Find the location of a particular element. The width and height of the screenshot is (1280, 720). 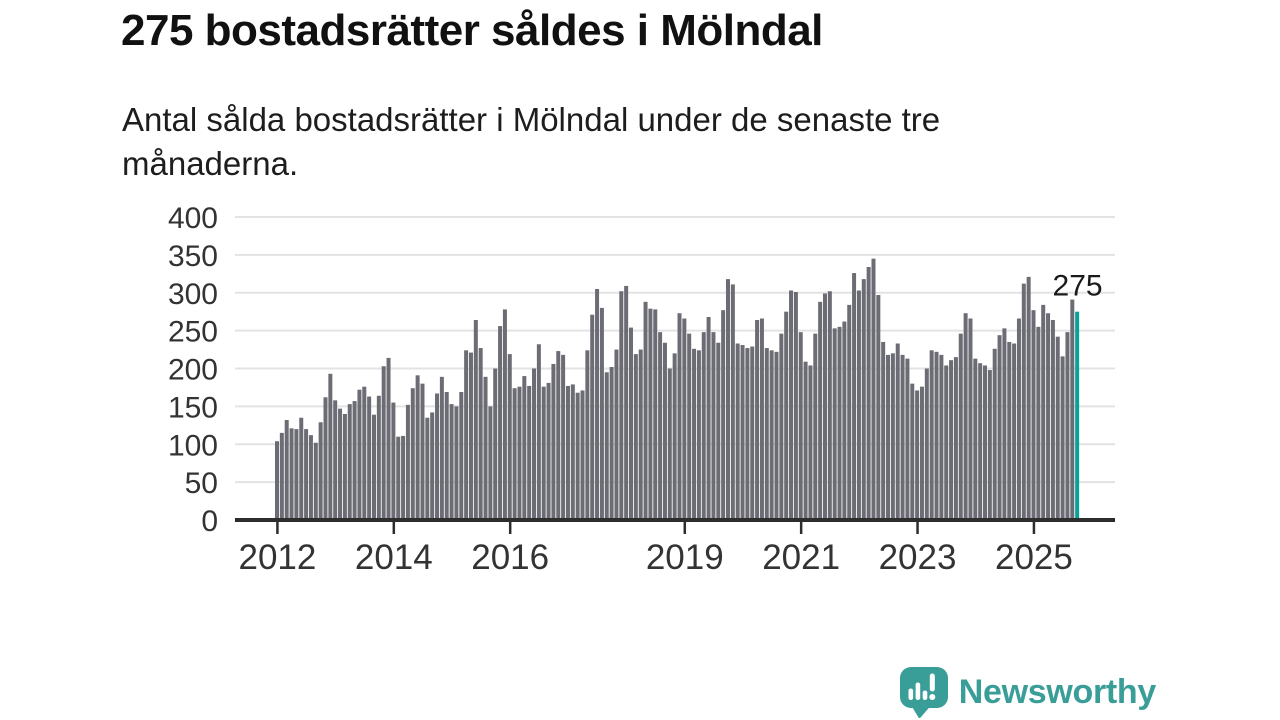

x-axis-label: 2012 is located at coordinates (277, 557).